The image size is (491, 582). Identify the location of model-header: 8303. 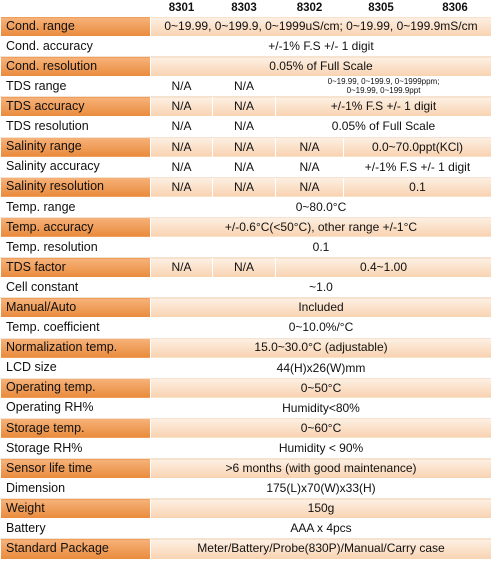
(244, 7).